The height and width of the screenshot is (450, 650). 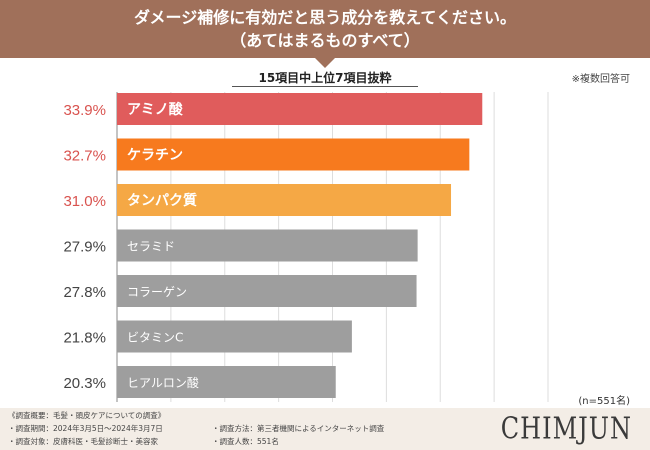 What do you see at coordinates (604, 401) in the screenshot?
I see `sample-size-note: (n=551名)` at bounding box center [604, 401].